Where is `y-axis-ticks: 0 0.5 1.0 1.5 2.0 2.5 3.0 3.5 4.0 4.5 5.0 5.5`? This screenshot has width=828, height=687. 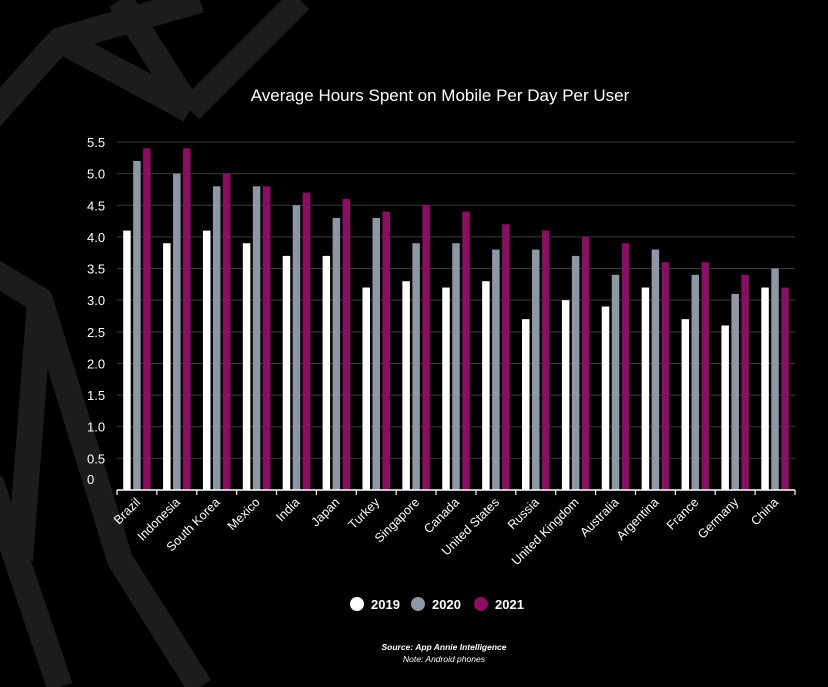 y-axis-ticks: 0 0.5 1.0 1.5 2.0 2.5 3.0 3.5 4.0 4.5 5.0 5.5 is located at coordinates (96, 311).